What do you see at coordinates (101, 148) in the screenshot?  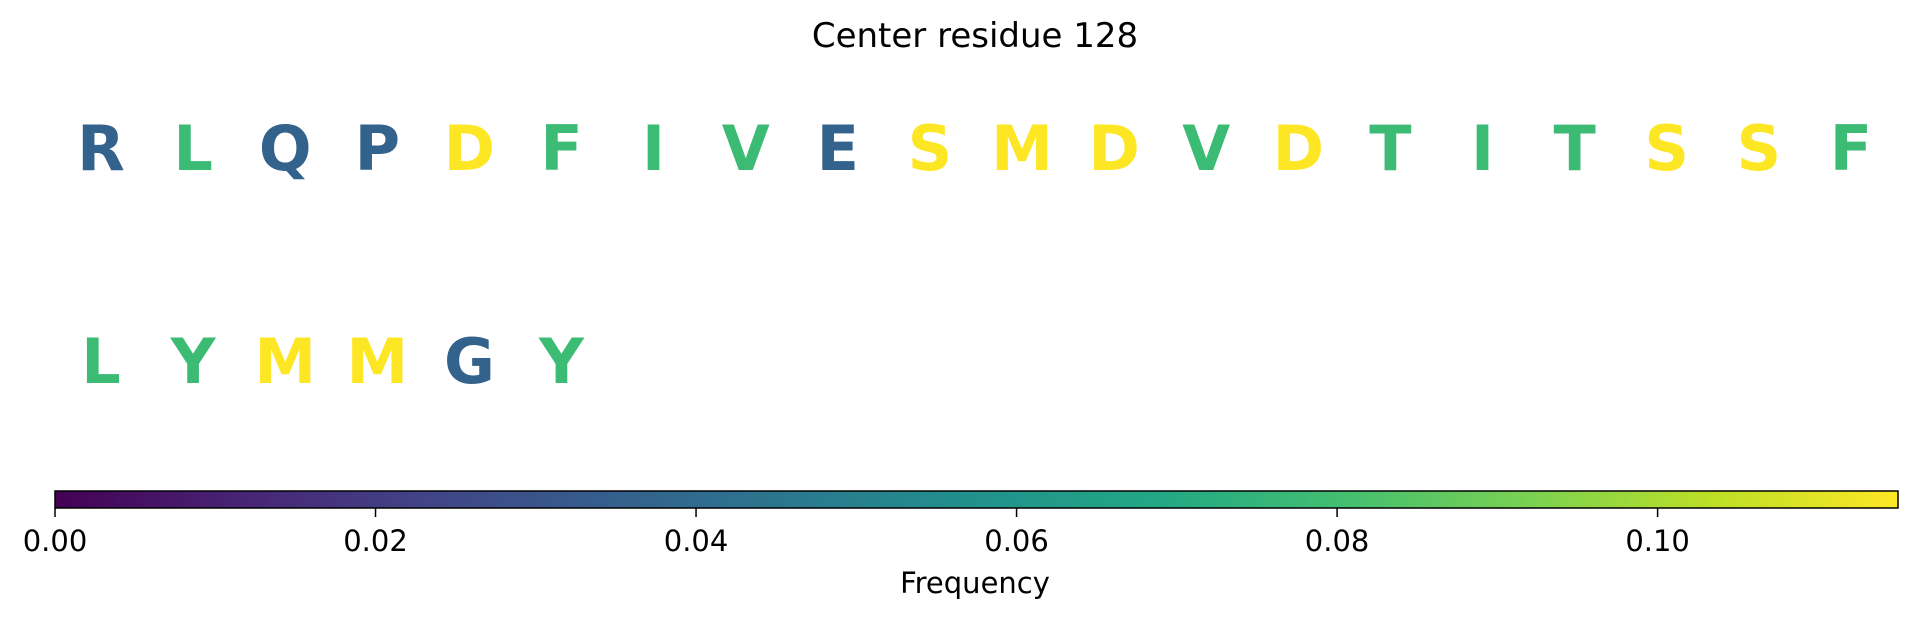 I see `residue-letter: R` at bounding box center [101, 148].